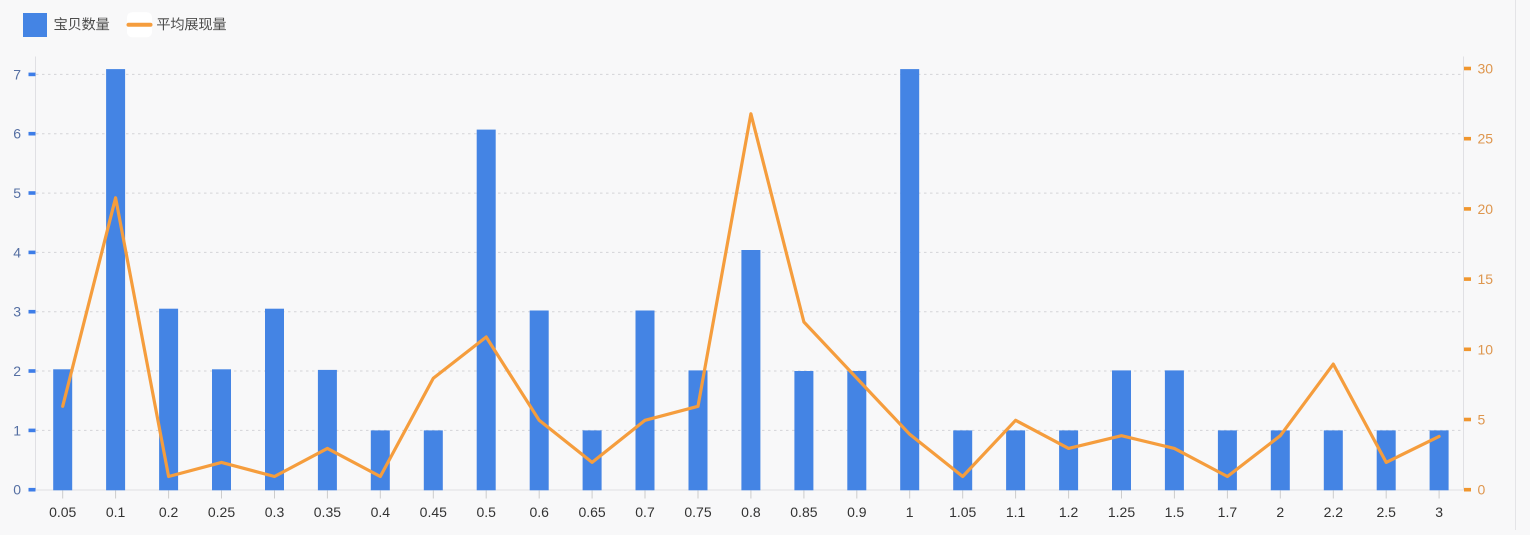  What do you see at coordinates (327, 512) in the screenshot?
I see `svg-text: 0.35` at bounding box center [327, 512].